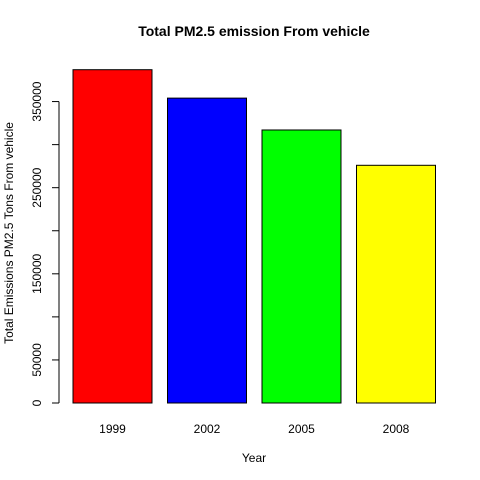 This screenshot has height=480, width=480. What do you see at coordinates (254, 31) in the screenshot?
I see `chart-title: Total PM2.5 emission From vehicle` at bounding box center [254, 31].